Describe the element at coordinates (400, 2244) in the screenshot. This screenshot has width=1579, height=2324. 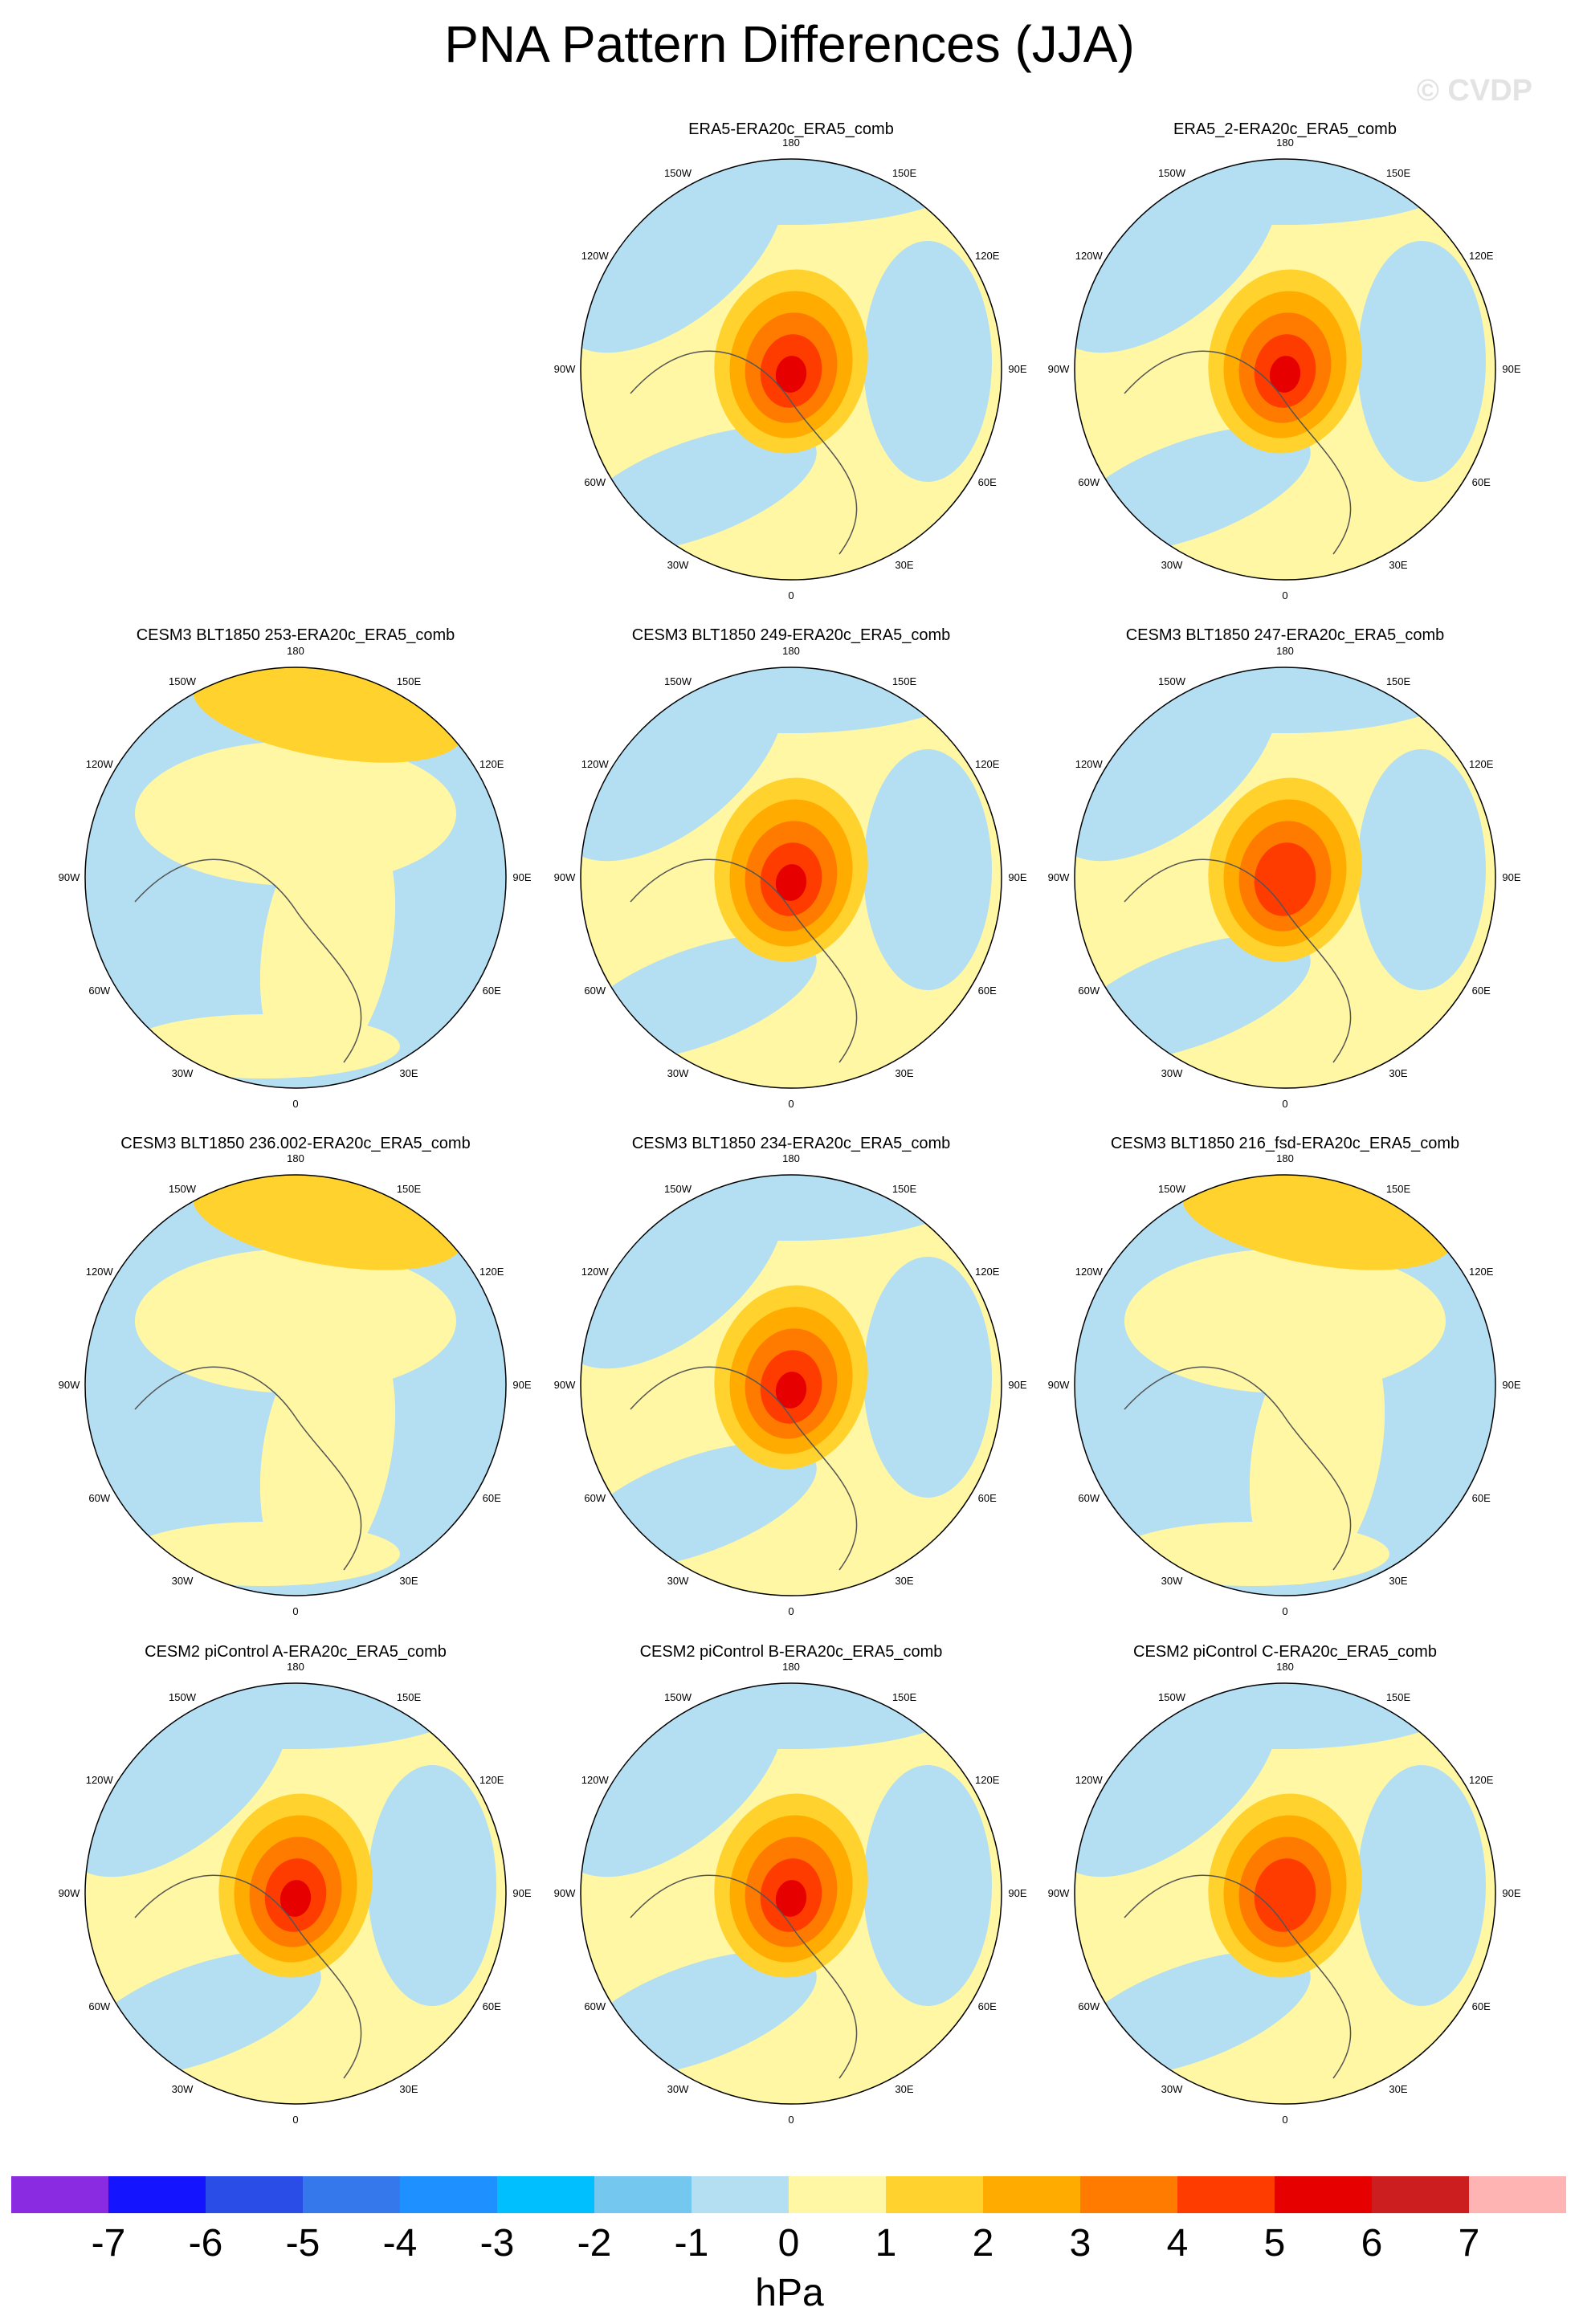
I see `colorbar-tick: -4` at that location.